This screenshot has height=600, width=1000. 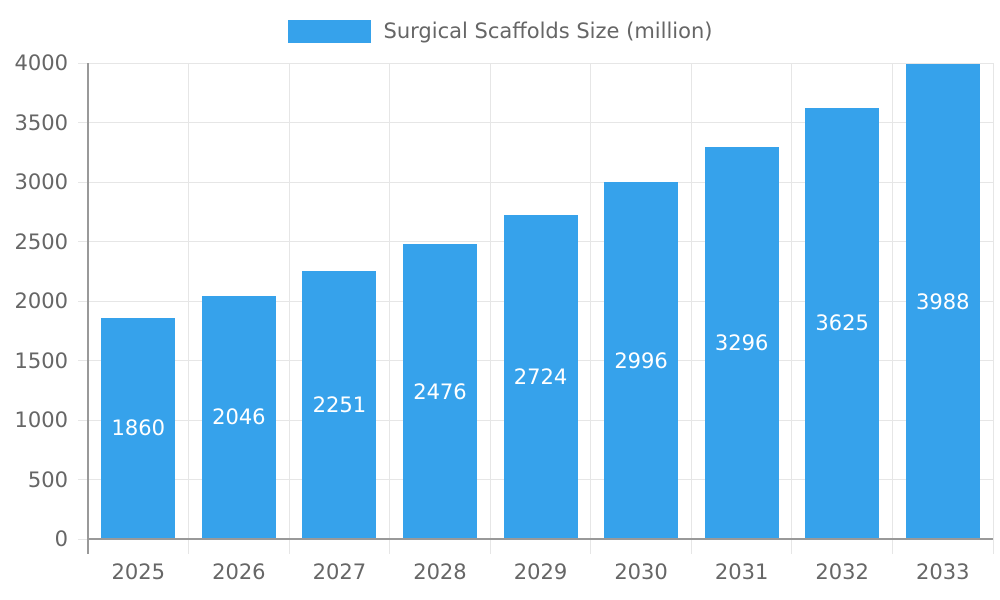 I want to click on bar-value-label: 3625, so click(x=842, y=323).